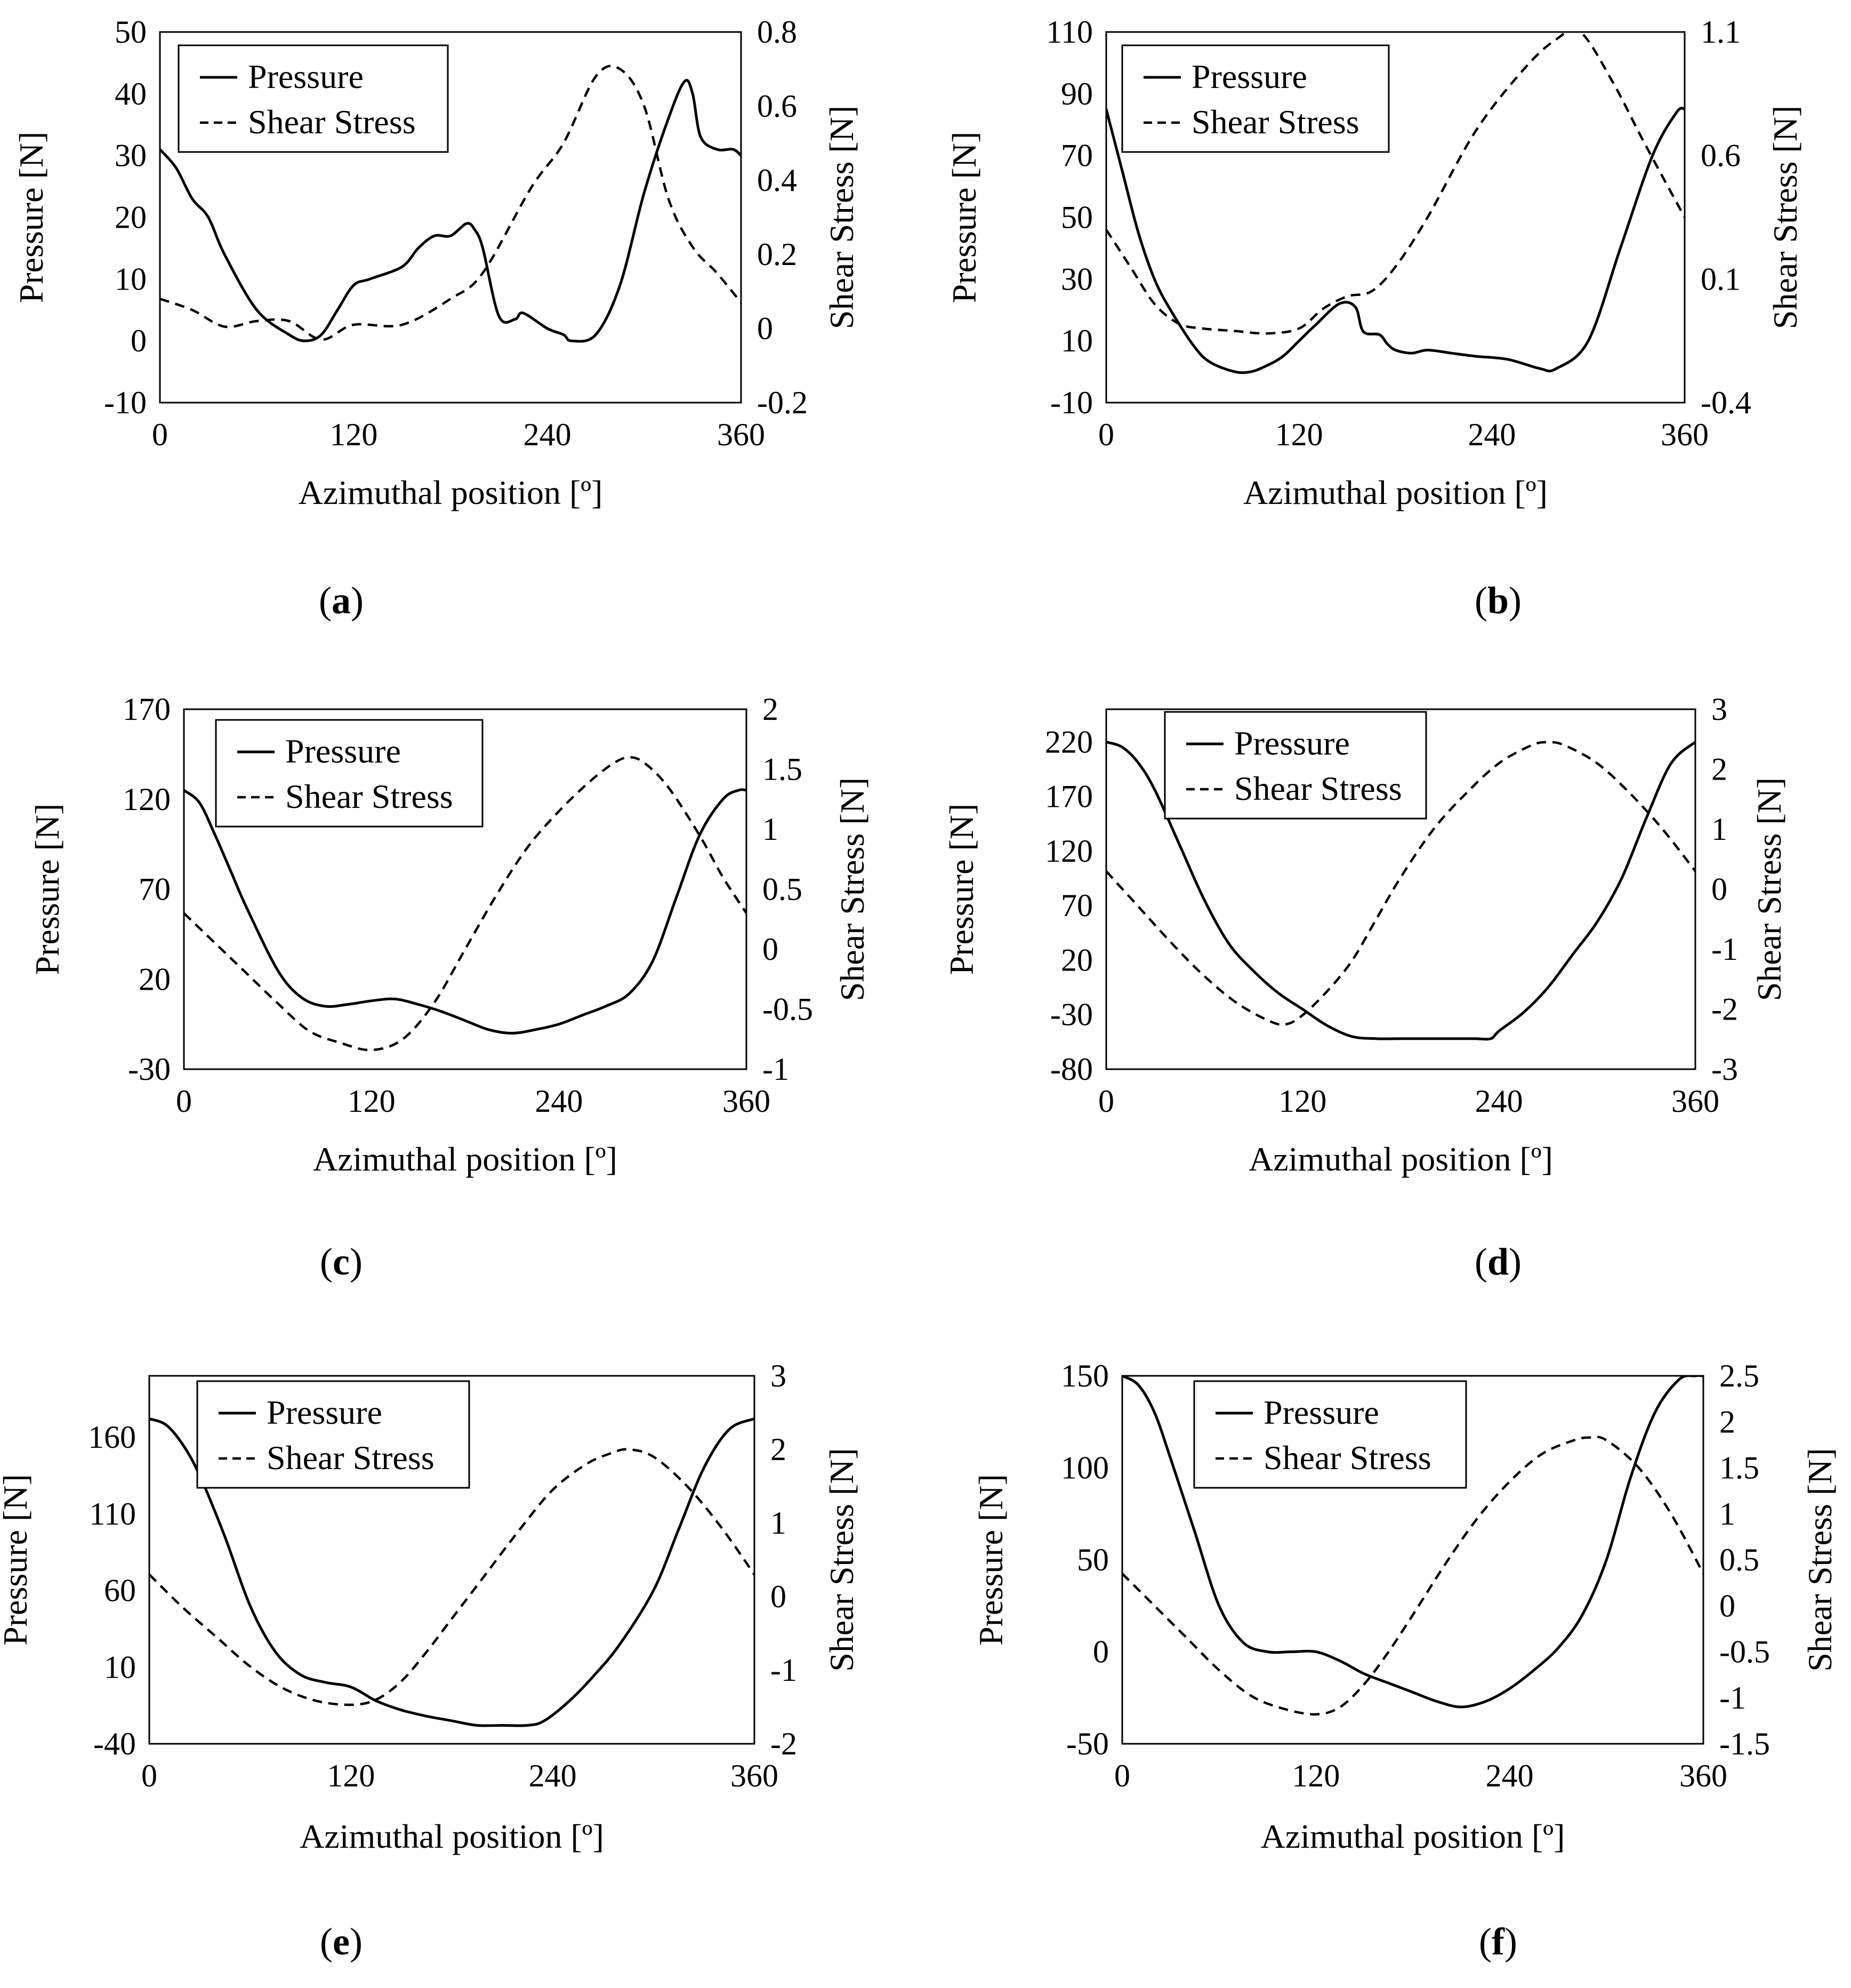 Image resolution: width=1851 pixels, height=1988 pixels. What do you see at coordinates (1071, 402) in the screenshot?
I see `y-tick-label: -10` at bounding box center [1071, 402].